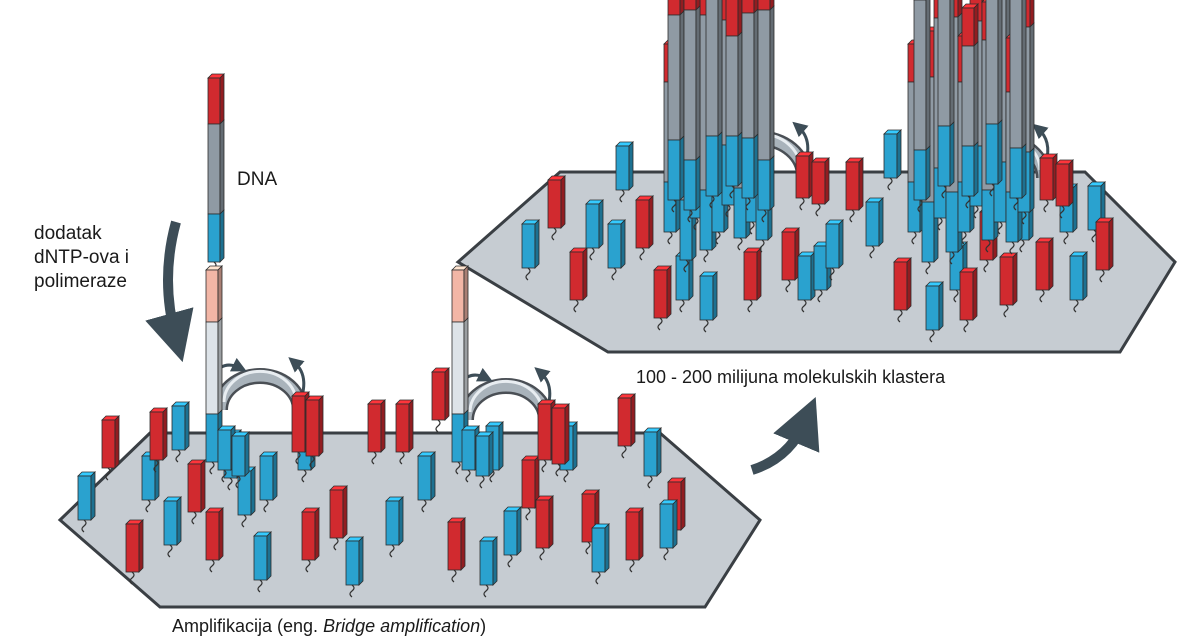  What do you see at coordinates (402, 626) in the screenshot?
I see `caption-italic-term: Bridge amplification` at bounding box center [402, 626].